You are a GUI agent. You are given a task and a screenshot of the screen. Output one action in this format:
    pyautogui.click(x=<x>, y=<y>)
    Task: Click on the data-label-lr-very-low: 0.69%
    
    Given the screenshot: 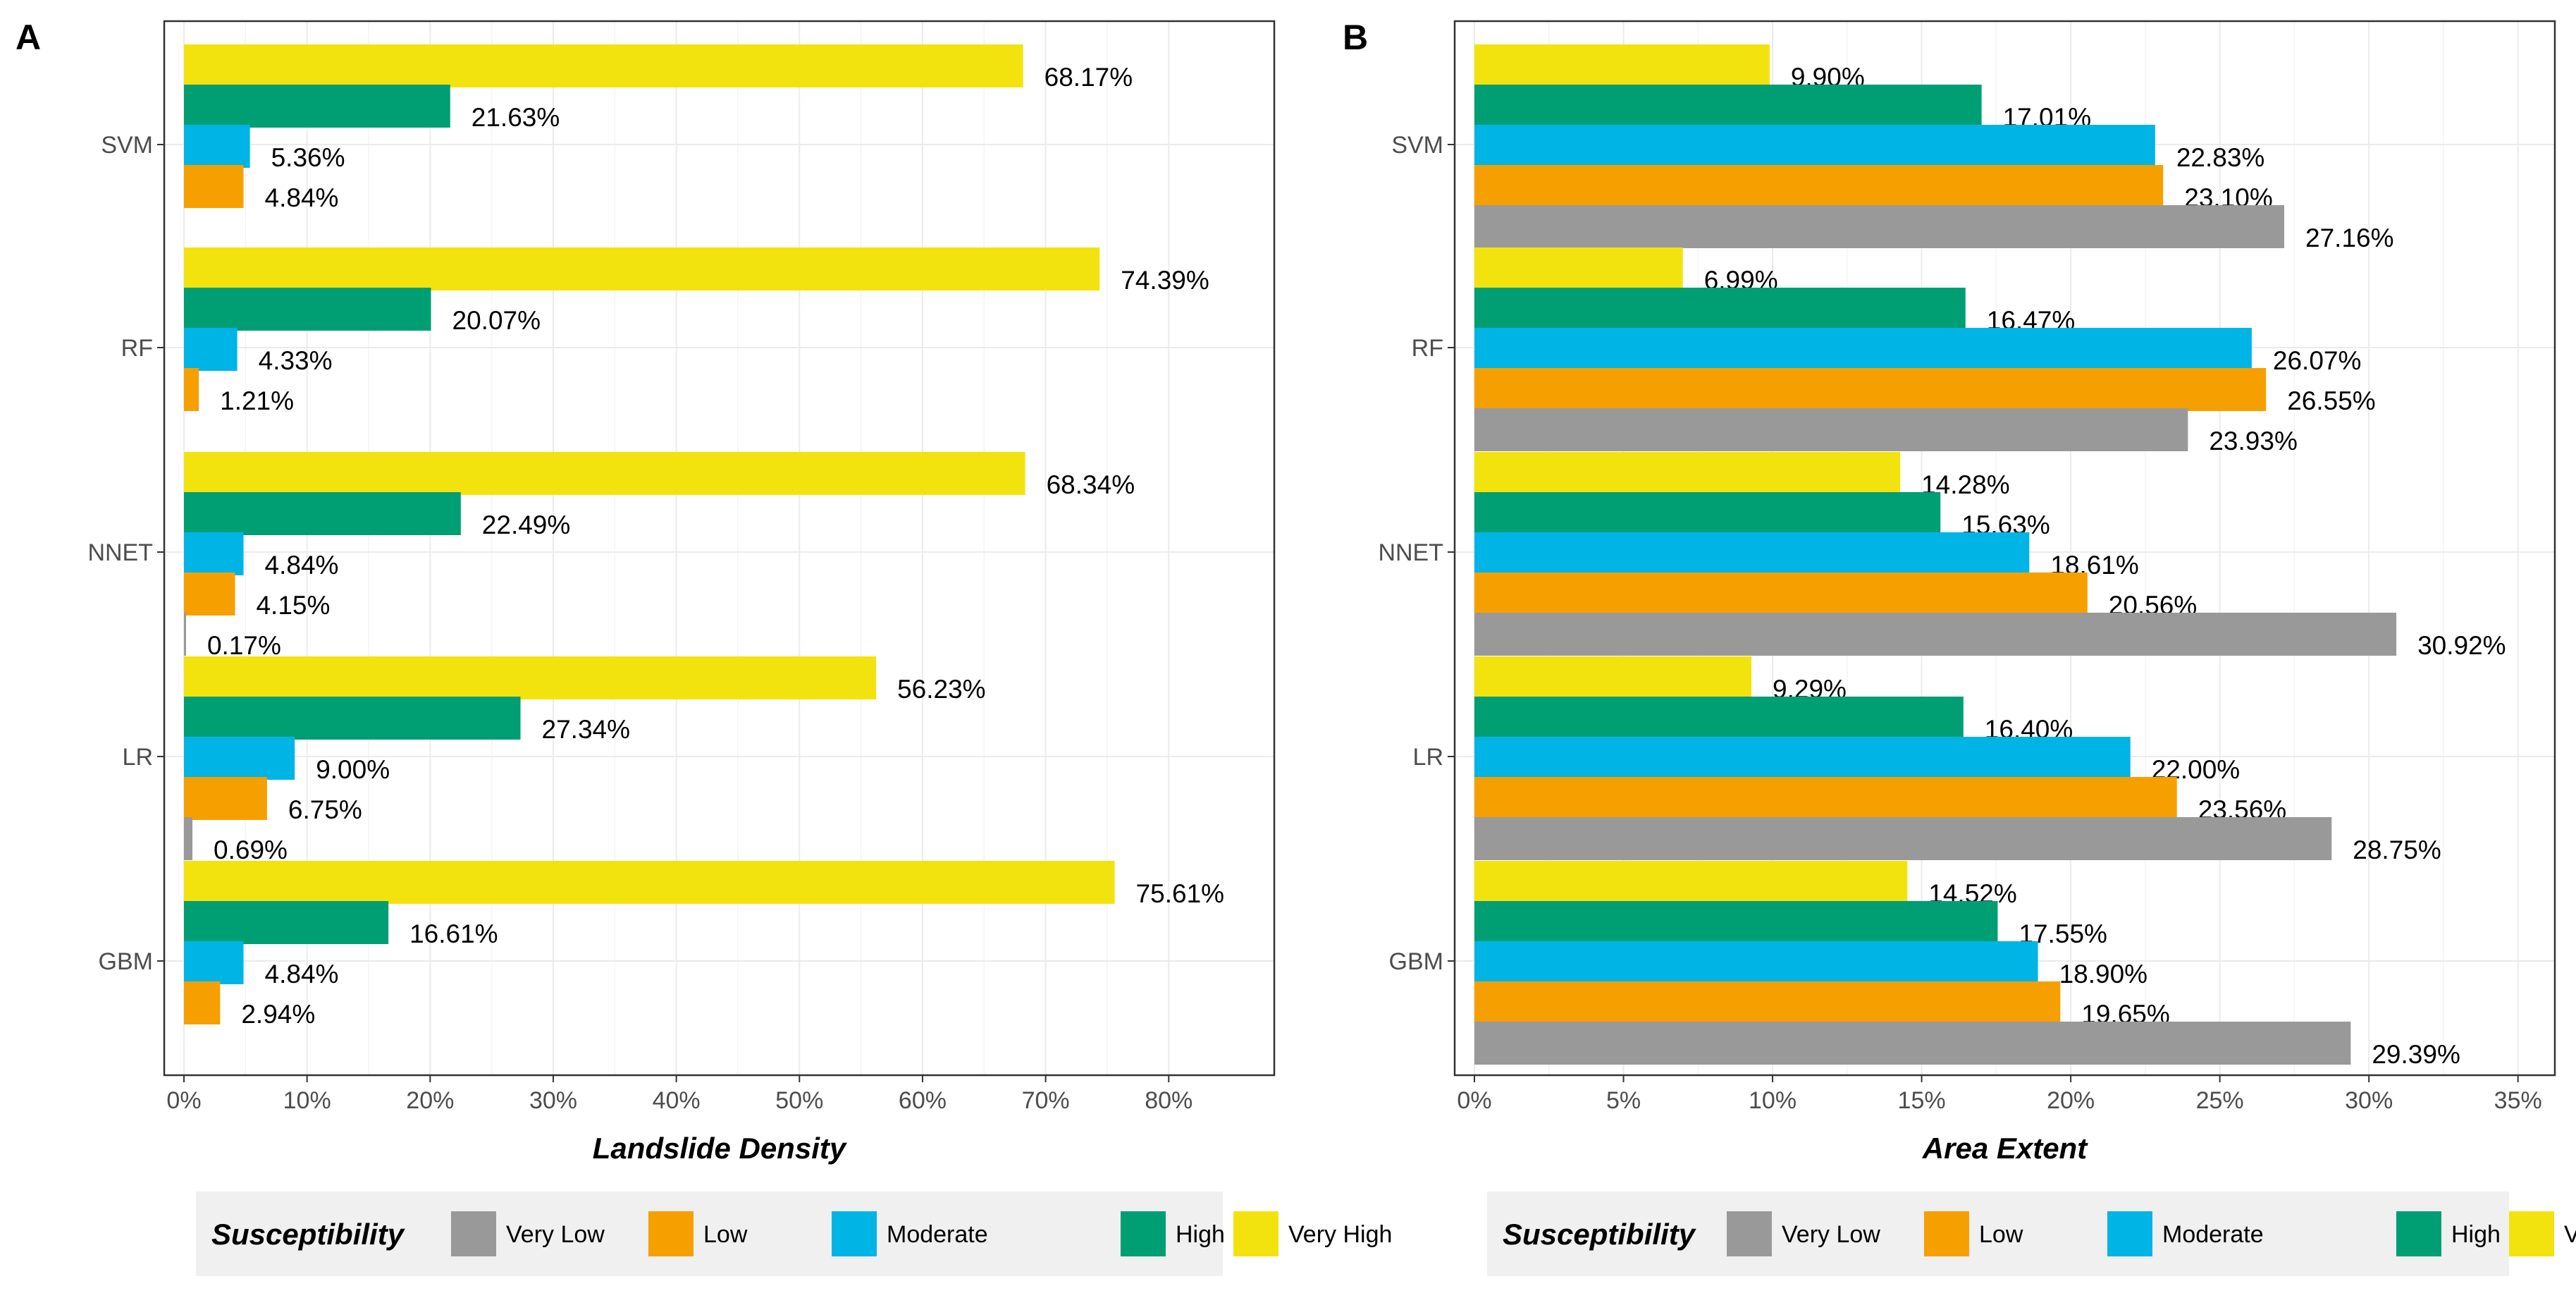 What is the action you would take?
    pyautogui.click(x=251, y=850)
    